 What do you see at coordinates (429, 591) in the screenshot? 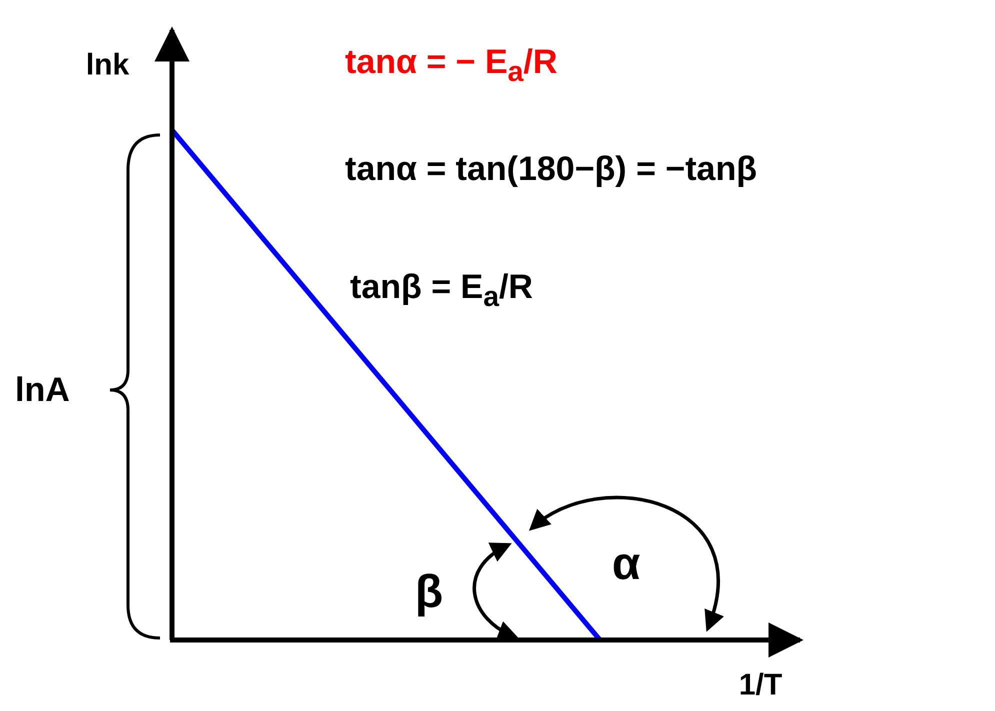
I see `annotation: β` at bounding box center [429, 591].